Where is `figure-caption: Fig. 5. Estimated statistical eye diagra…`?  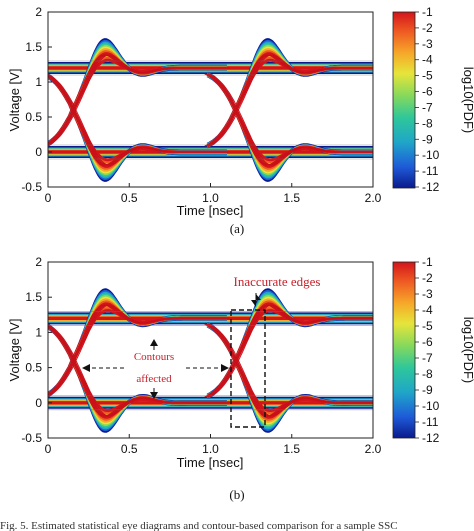 figure-caption: Fig. 5. Estimated statistical eye diagra… is located at coordinates (199, 525).